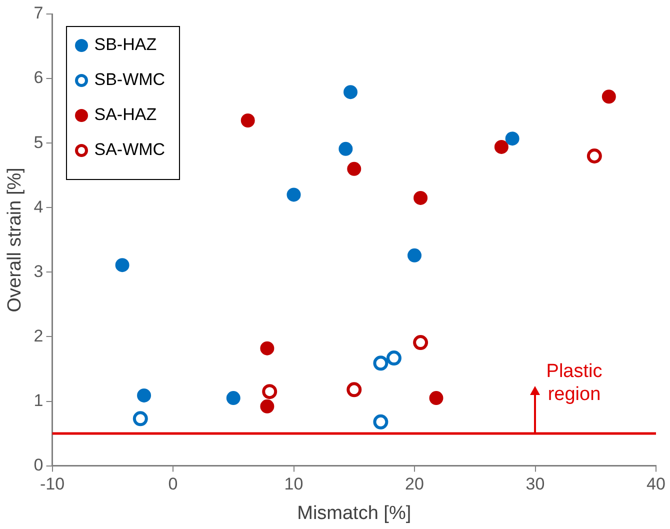 The width and height of the screenshot is (670, 529). Describe the element at coordinates (39, 400) in the screenshot. I see `y-tick-label: 1` at that location.